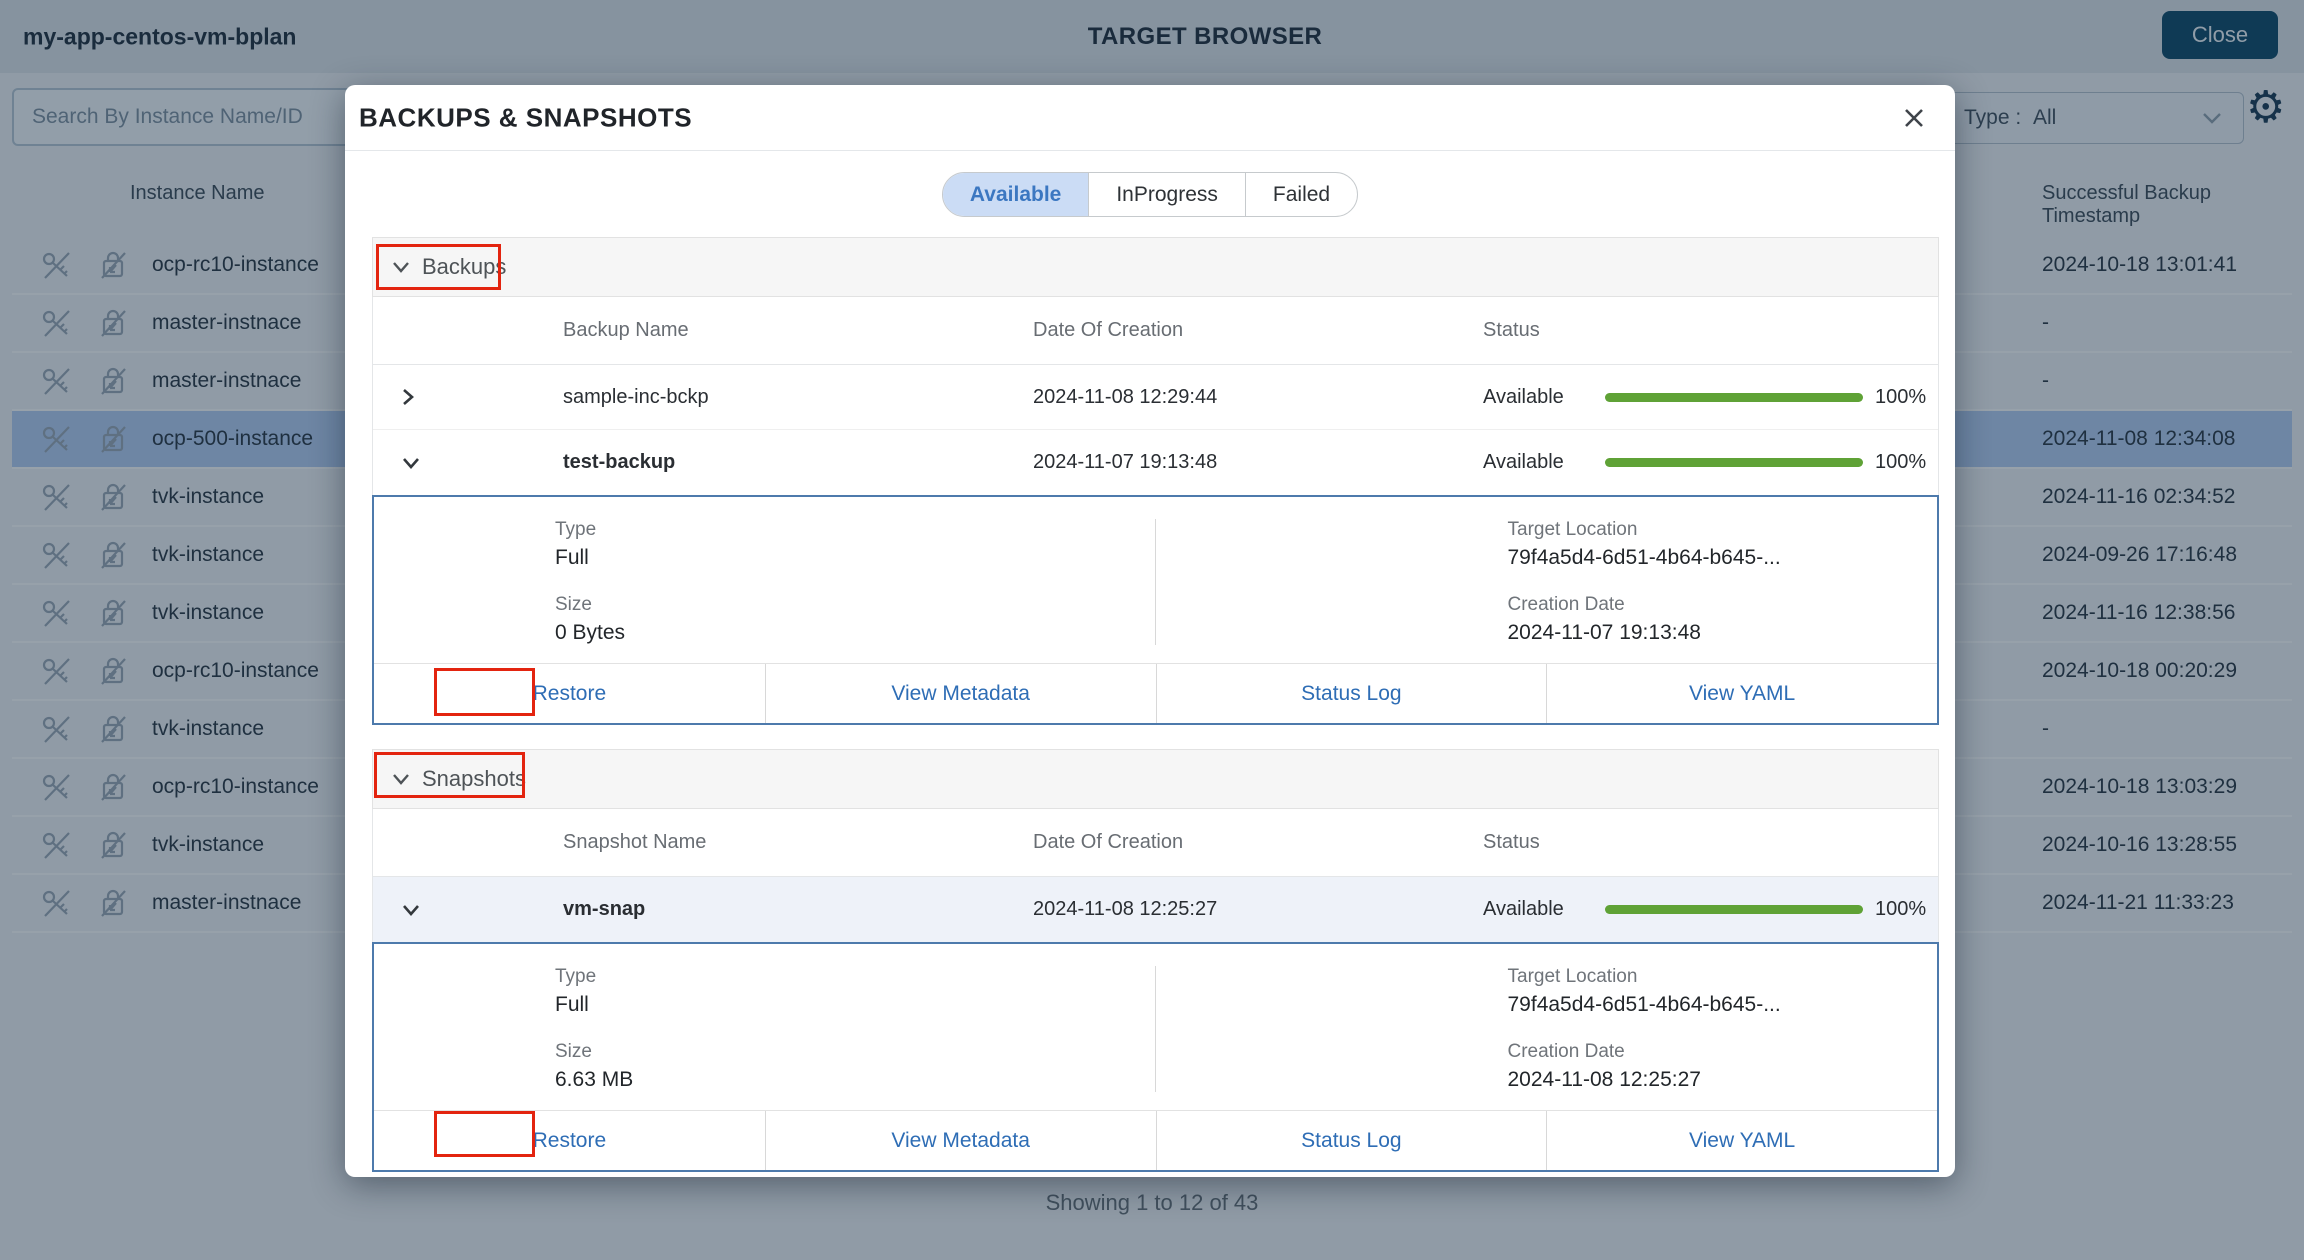 Image resolution: width=2304 pixels, height=1260 pixels. I want to click on type-filter-dropdown: Type : All, so click(2072, 118).